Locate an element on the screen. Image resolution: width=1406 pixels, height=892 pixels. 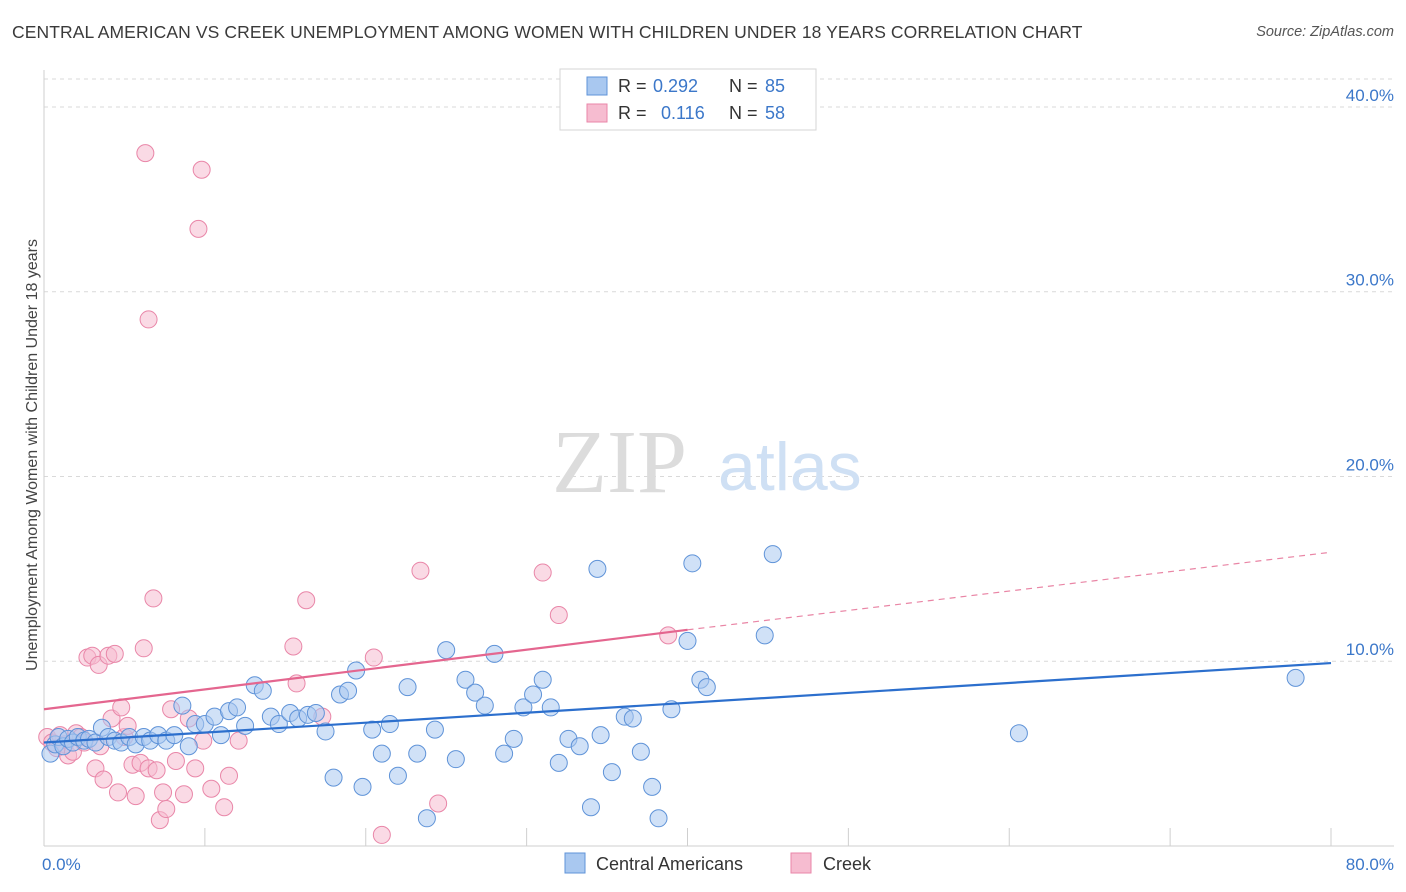
series-legend: Central Americans Creek is located at coordinates (718, 863).